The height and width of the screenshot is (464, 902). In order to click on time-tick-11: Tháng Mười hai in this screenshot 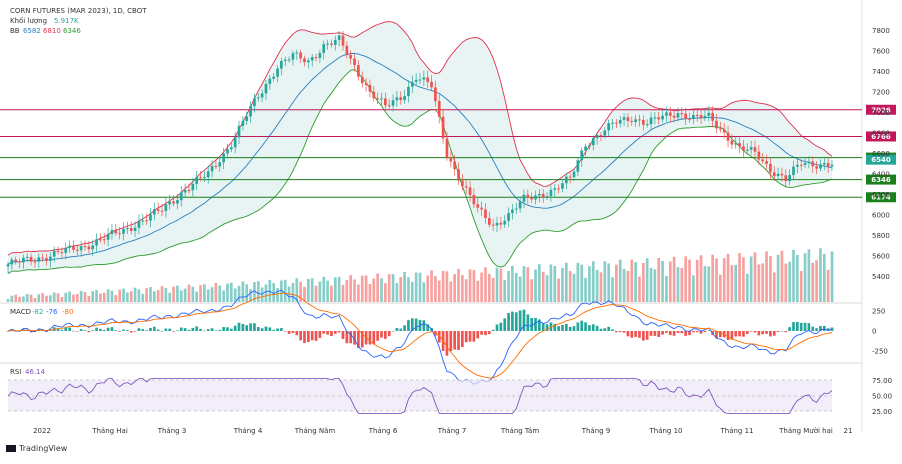, I will do `click(805, 431)`.